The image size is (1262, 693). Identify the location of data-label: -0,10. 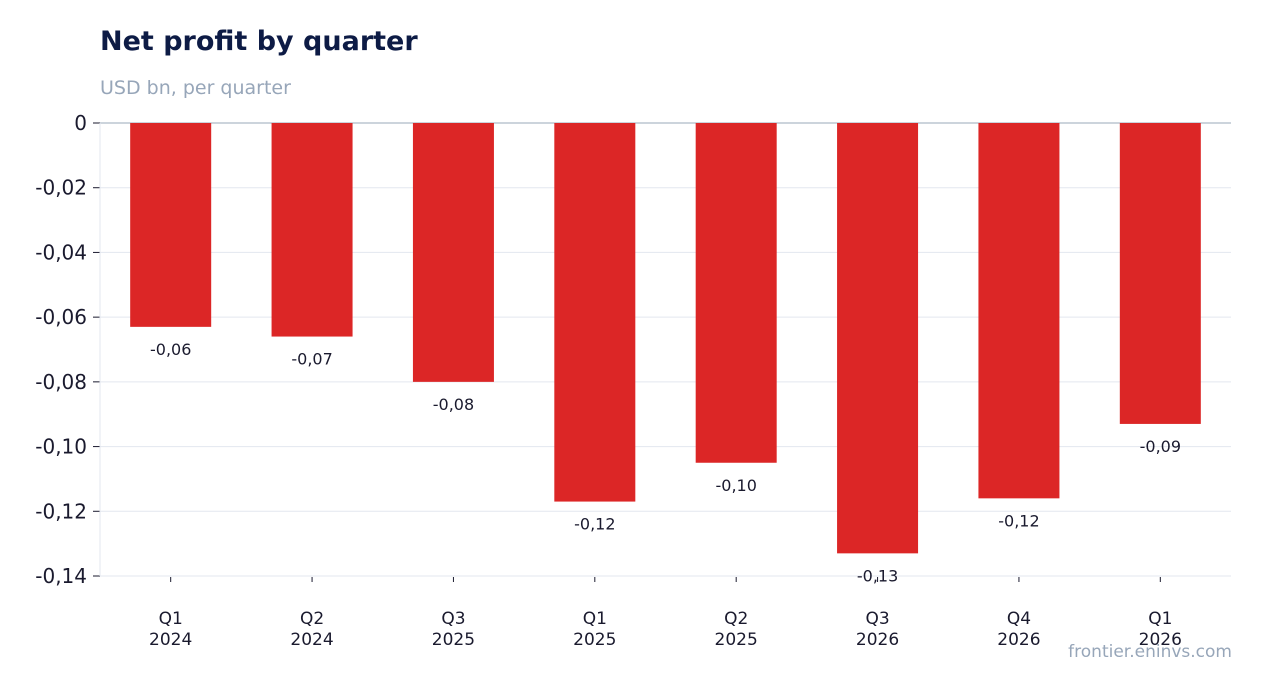
(735, 485).